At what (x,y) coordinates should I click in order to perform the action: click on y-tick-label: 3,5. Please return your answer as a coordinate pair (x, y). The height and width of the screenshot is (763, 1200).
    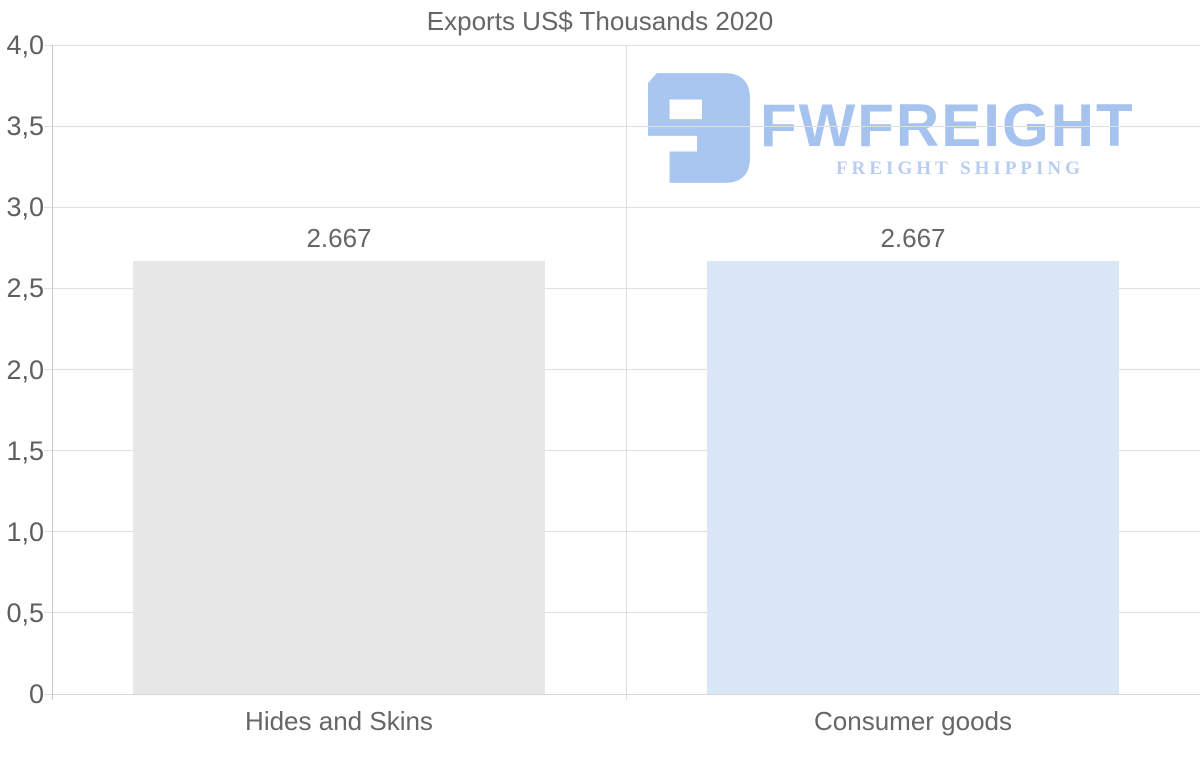
    Looking at the image, I should click on (25, 126).